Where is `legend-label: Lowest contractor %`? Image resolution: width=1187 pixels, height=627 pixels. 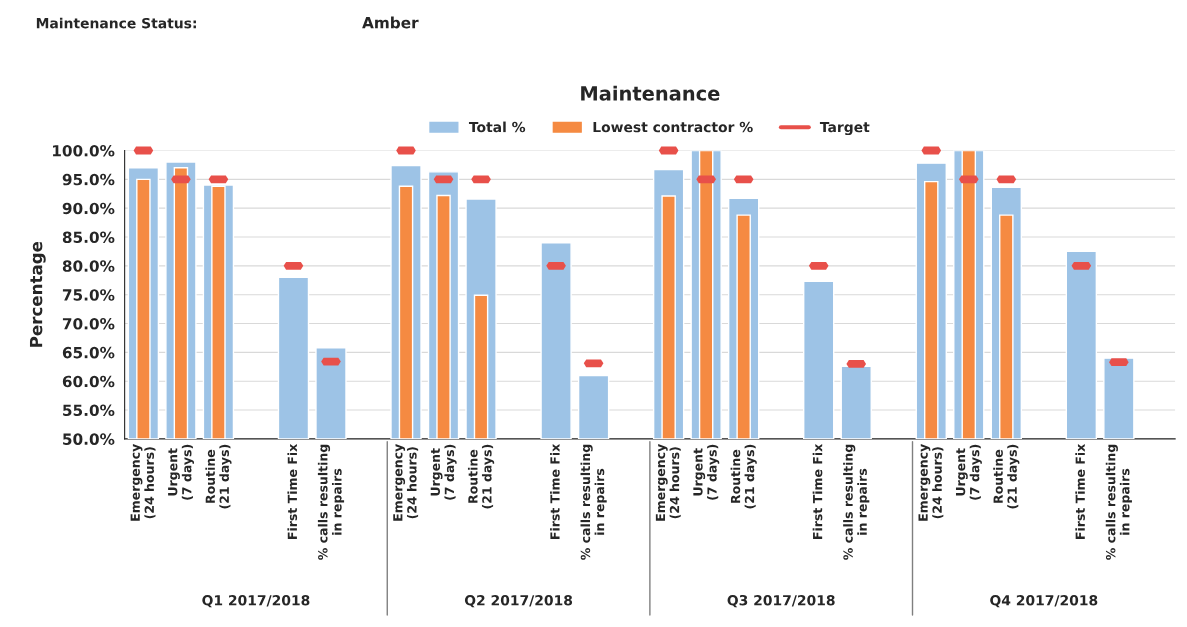 legend-label: Lowest contractor % is located at coordinates (673, 127).